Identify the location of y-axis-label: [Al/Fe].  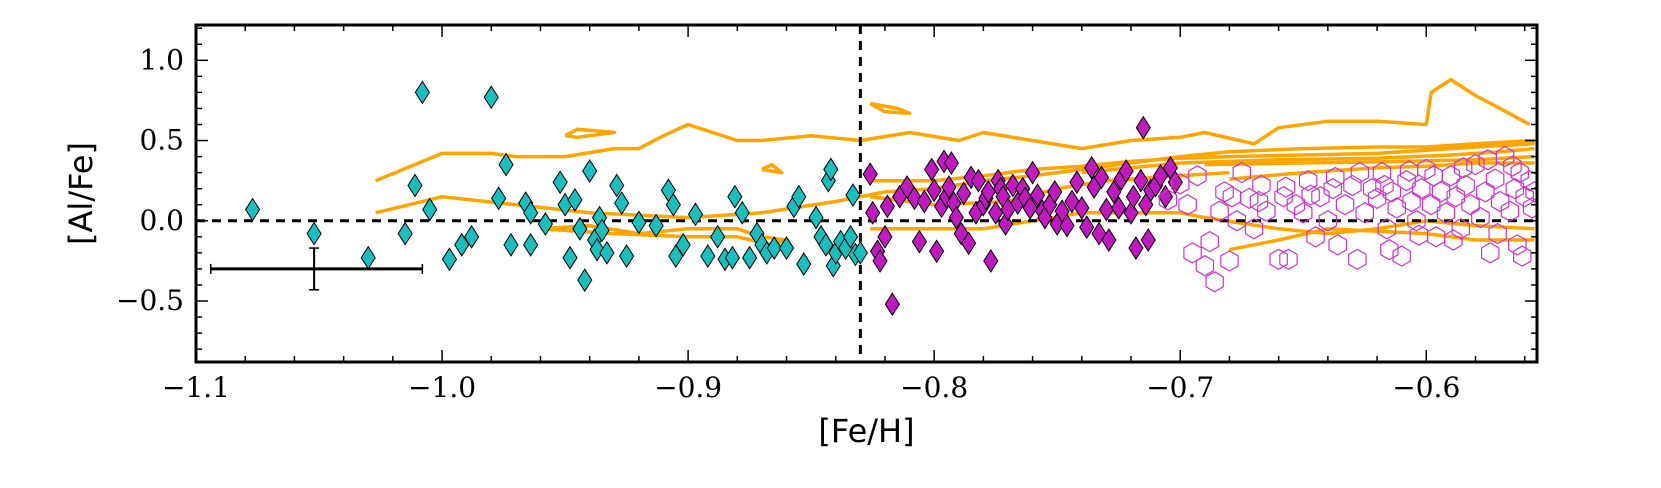
(81, 193).